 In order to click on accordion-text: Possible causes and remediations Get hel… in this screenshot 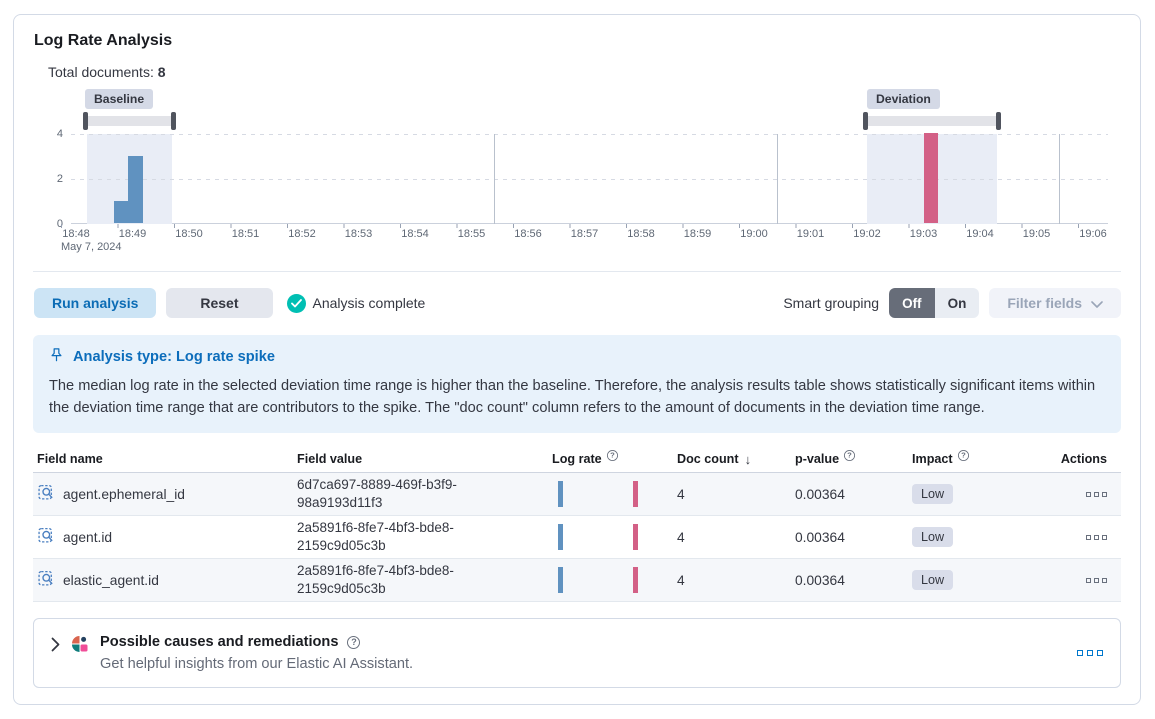, I will do `click(256, 653)`.